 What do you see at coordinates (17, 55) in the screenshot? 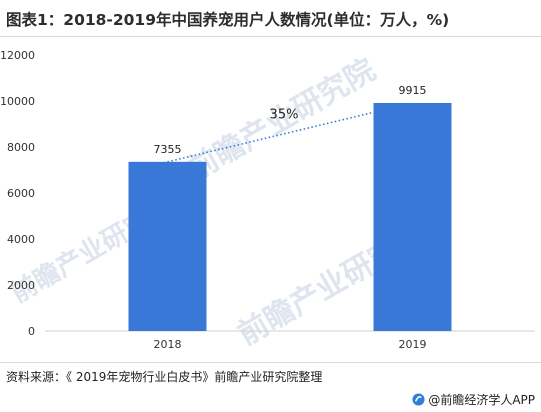
I see `y-tick-label: 12000` at bounding box center [17, 55].